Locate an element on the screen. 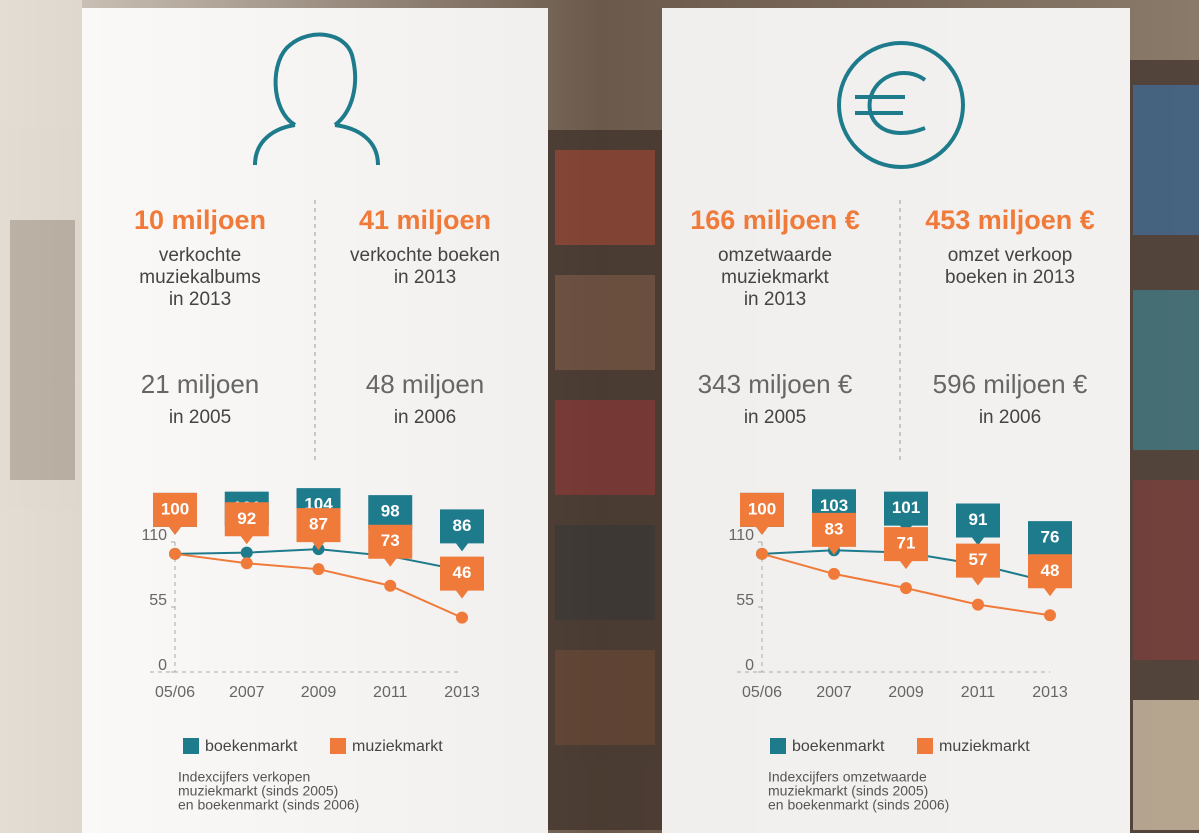 This screenshot has height=833, width=1199. value-label: 71 is located at coordinates (906, 543).